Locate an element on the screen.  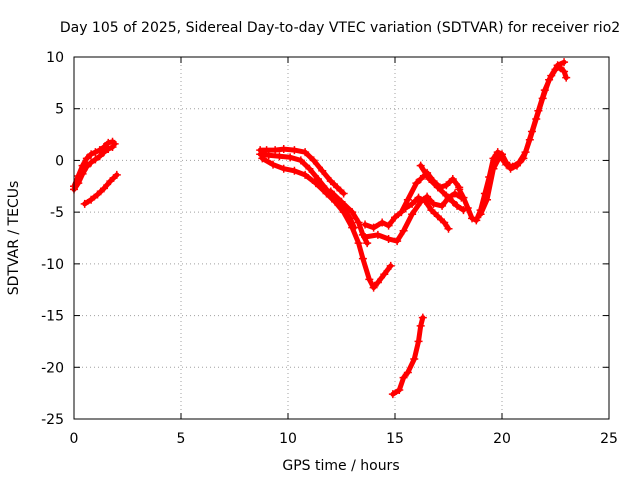
x-tick-labels: 0 5 10 15 20 25 is located at coordinates (344, 439).